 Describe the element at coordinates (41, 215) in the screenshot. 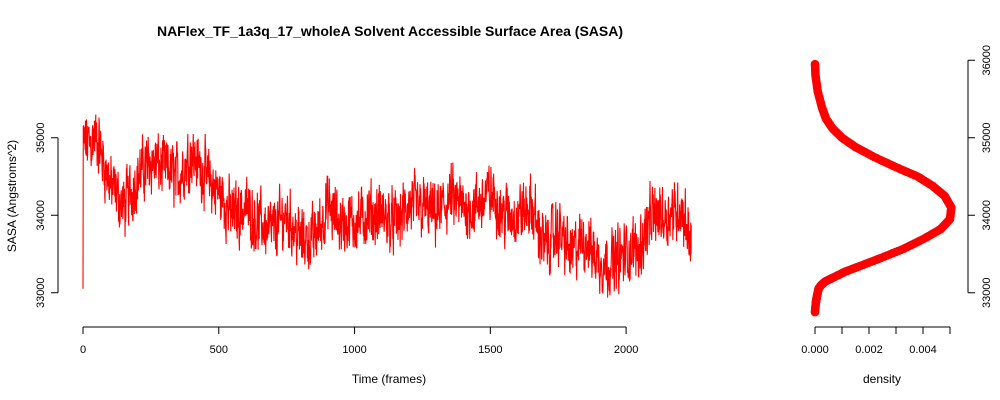

I see `y-tick-label: 34000` at that location.